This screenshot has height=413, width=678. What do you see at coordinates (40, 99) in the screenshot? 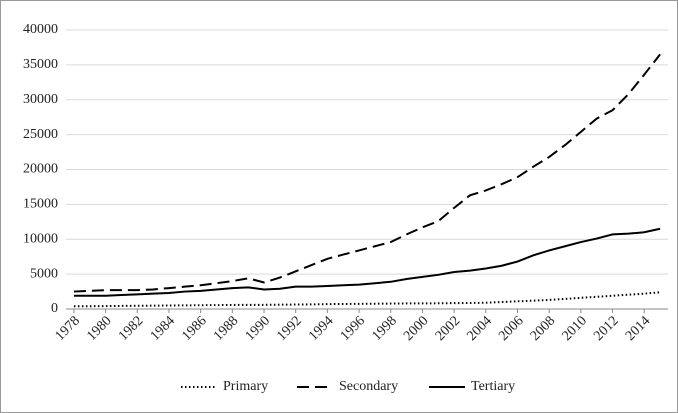
I see `y-tick-label: 30000` at bounding box center [40, 99].